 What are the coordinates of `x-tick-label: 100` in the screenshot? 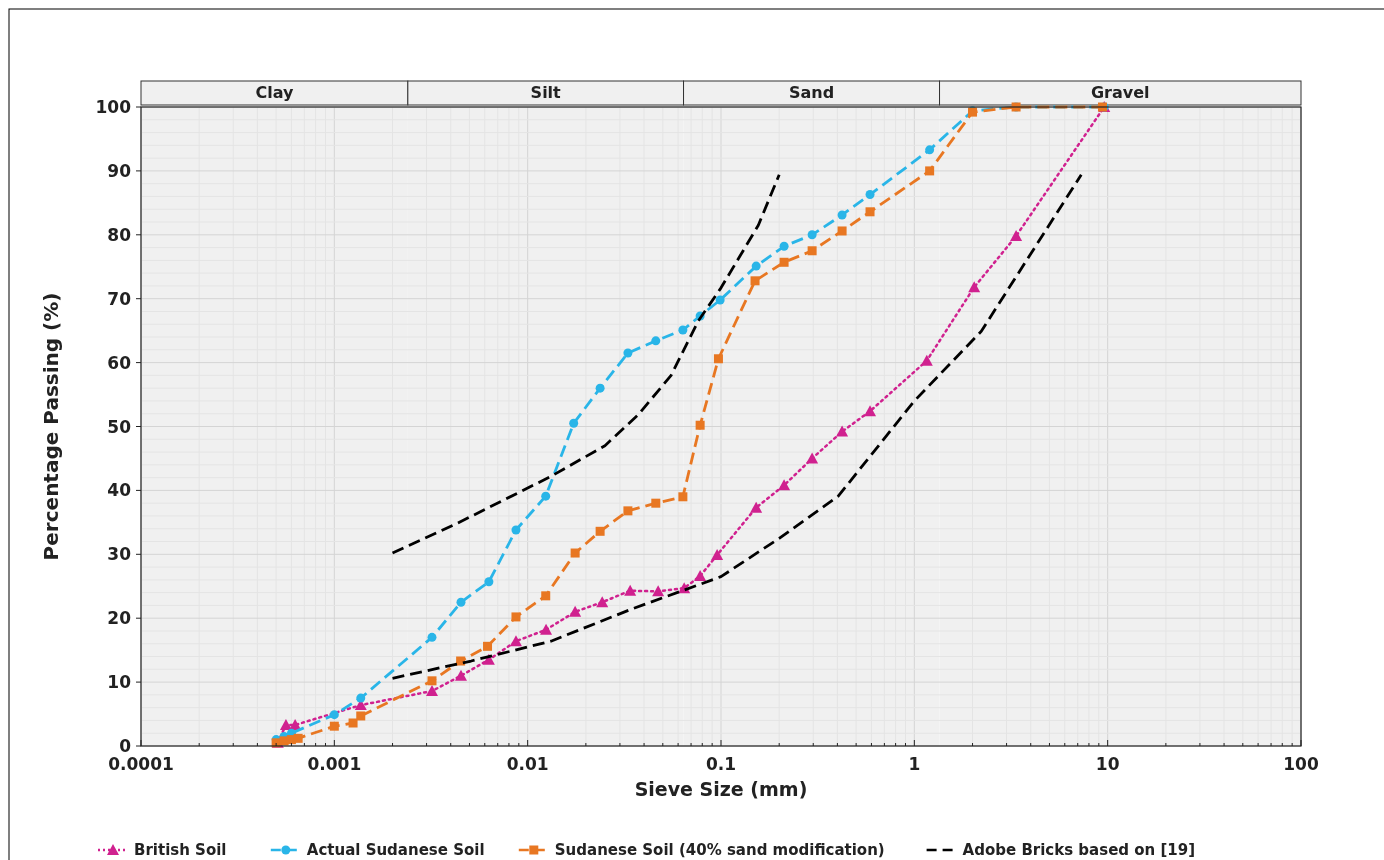 It's located at (1301, 764).